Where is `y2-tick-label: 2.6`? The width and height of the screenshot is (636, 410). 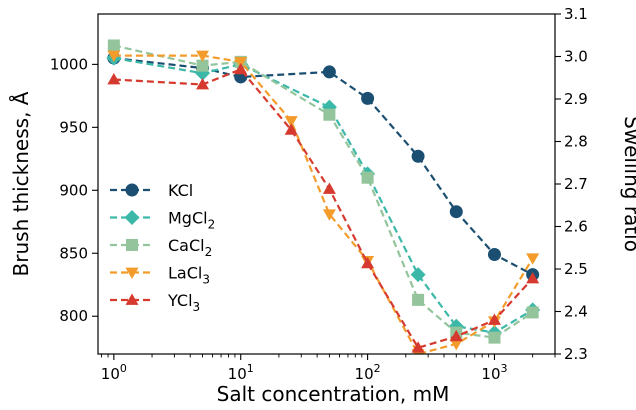
y2-tick-label: 2.6 is located at coordinates (576, 227).